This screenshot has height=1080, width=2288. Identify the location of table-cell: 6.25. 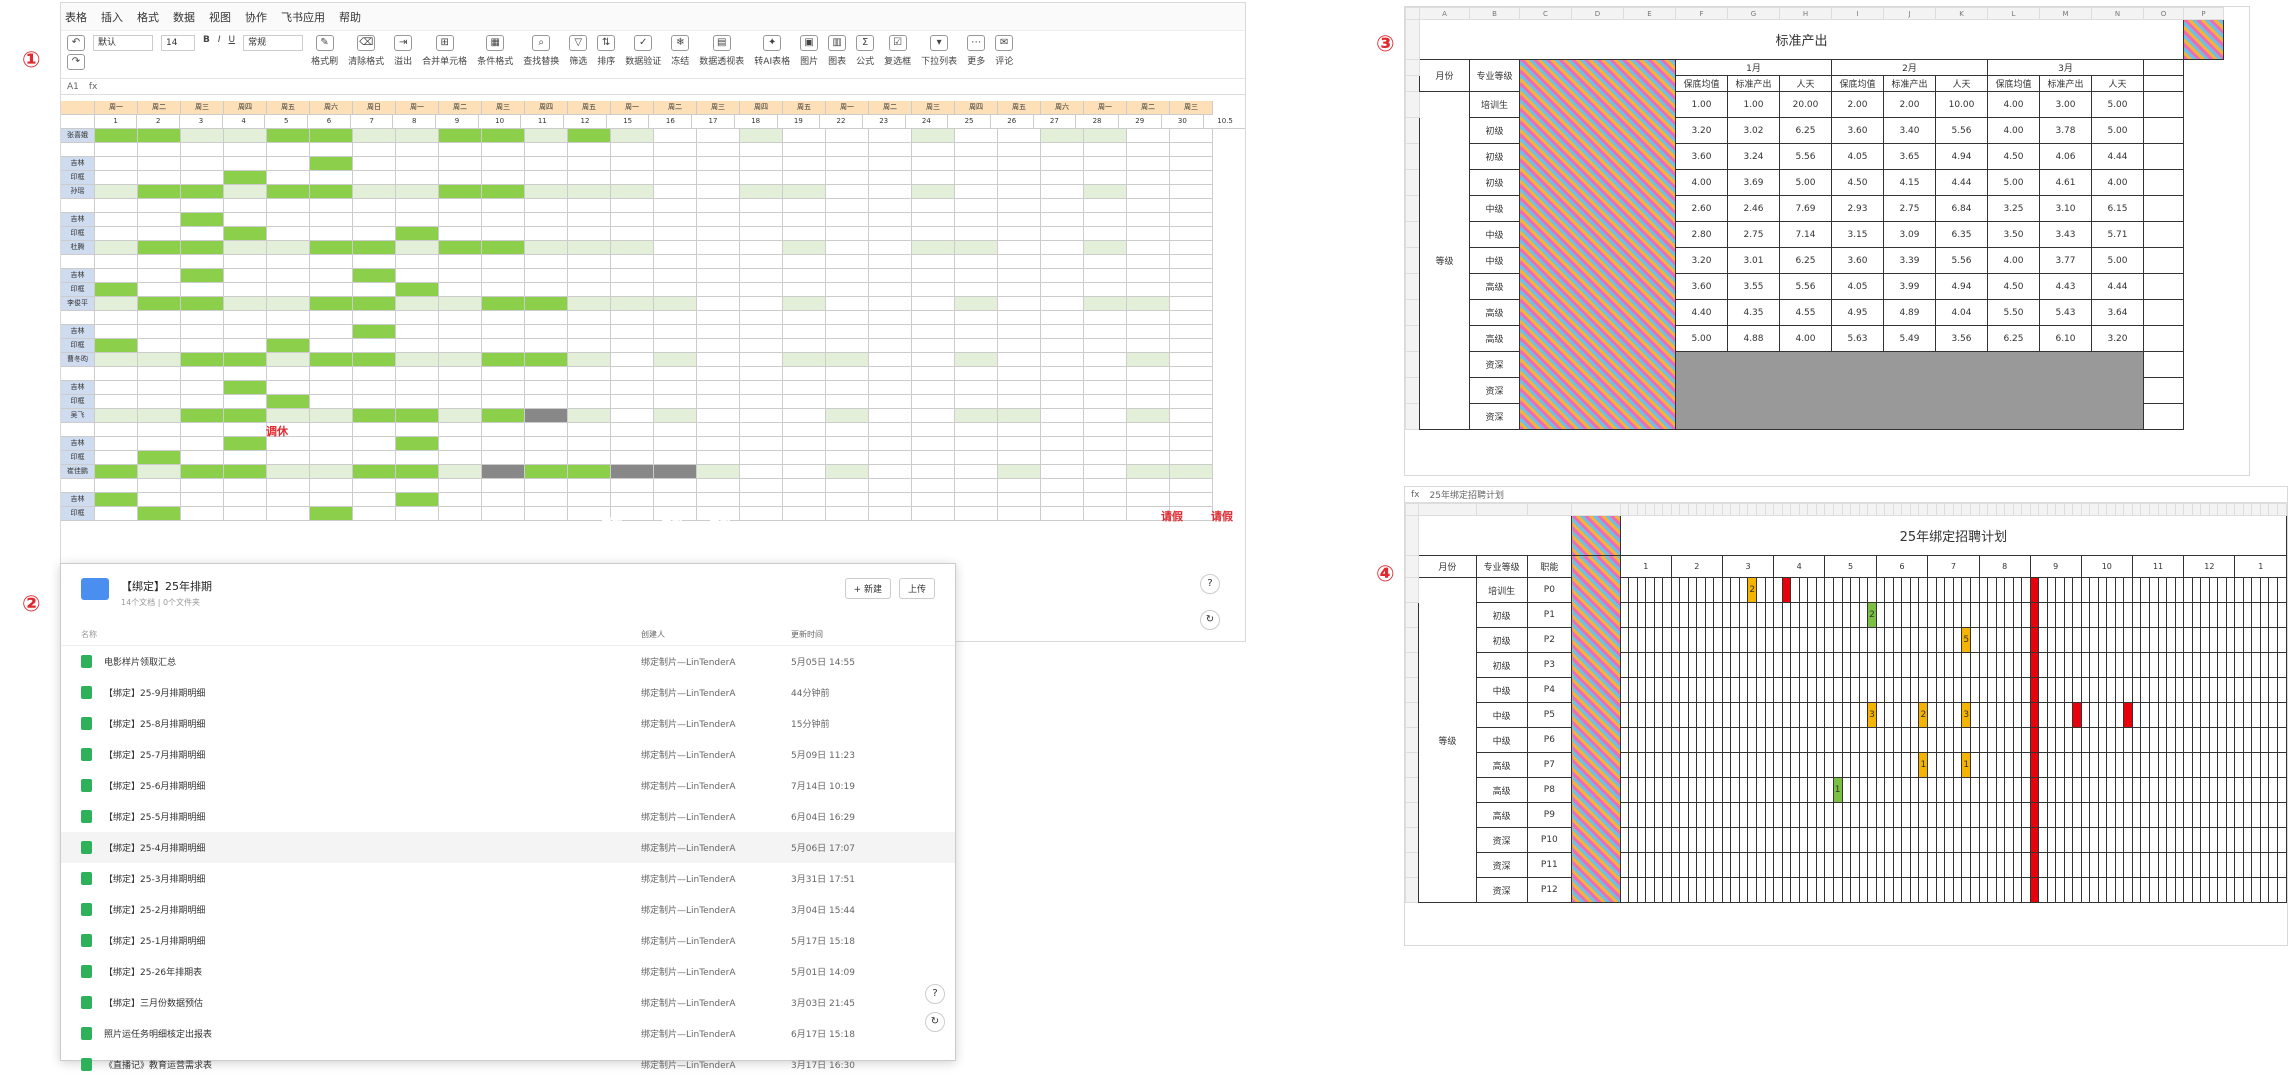
(1805, 260).